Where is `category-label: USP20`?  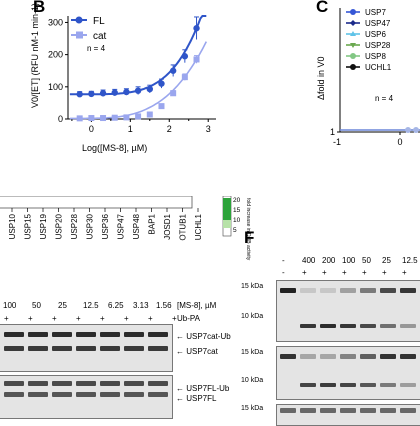
category-label: USP20 is located at coordinates (59, 226).